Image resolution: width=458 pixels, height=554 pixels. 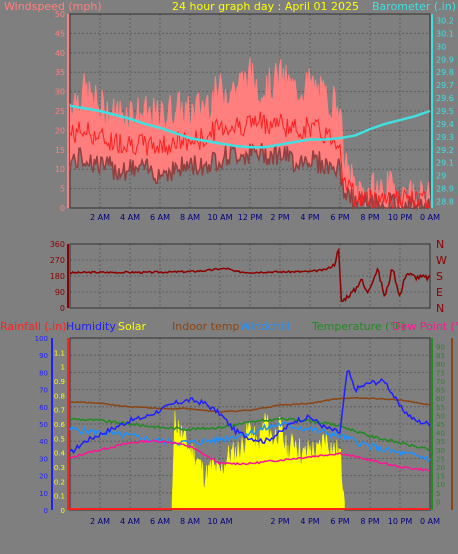 I want to click on barometer-axis-title: Barometer (.in), so click(x=414, y=6).